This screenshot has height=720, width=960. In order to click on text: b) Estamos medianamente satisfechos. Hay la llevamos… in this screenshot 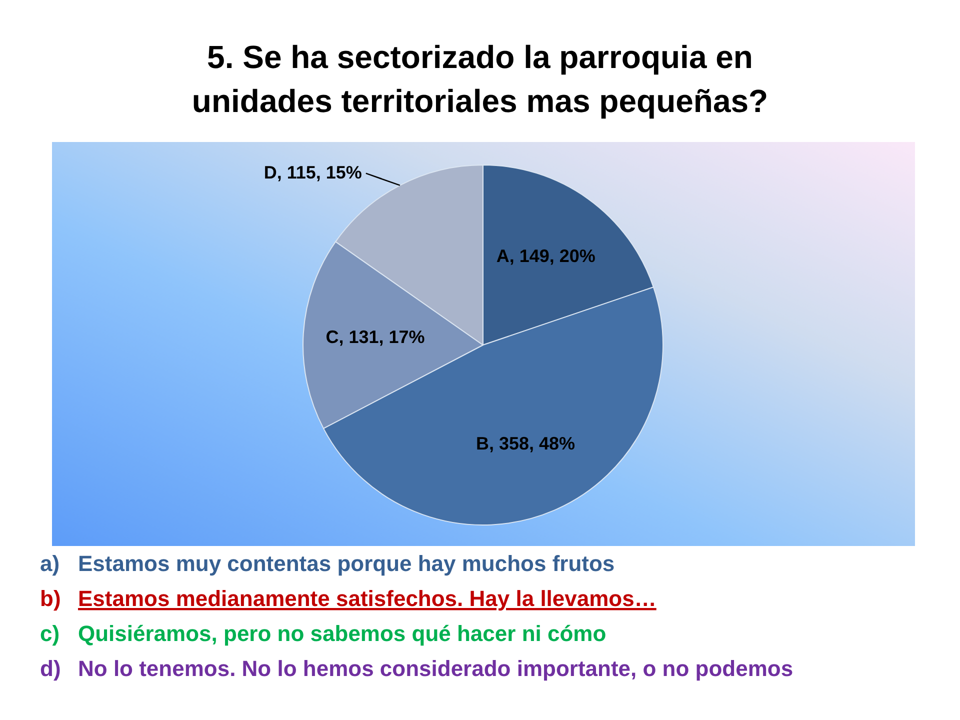, I will do `click(348, 598)`.